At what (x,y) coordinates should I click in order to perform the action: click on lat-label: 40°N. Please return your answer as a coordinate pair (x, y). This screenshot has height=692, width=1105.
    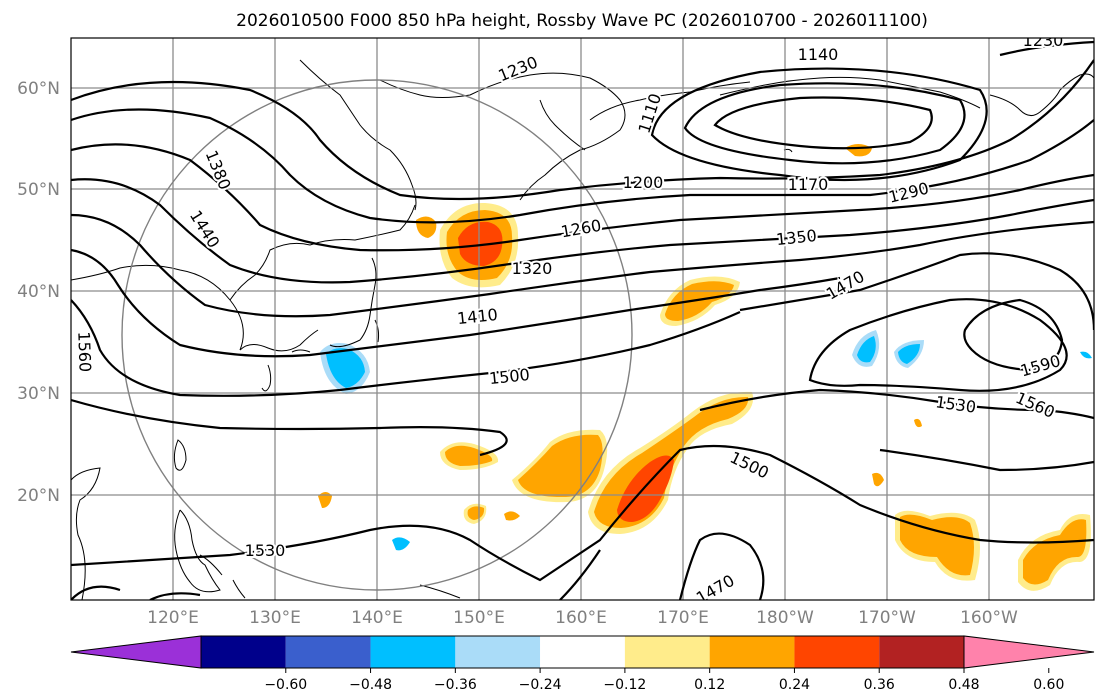
    Looking at the image, I should click on (38, 292).